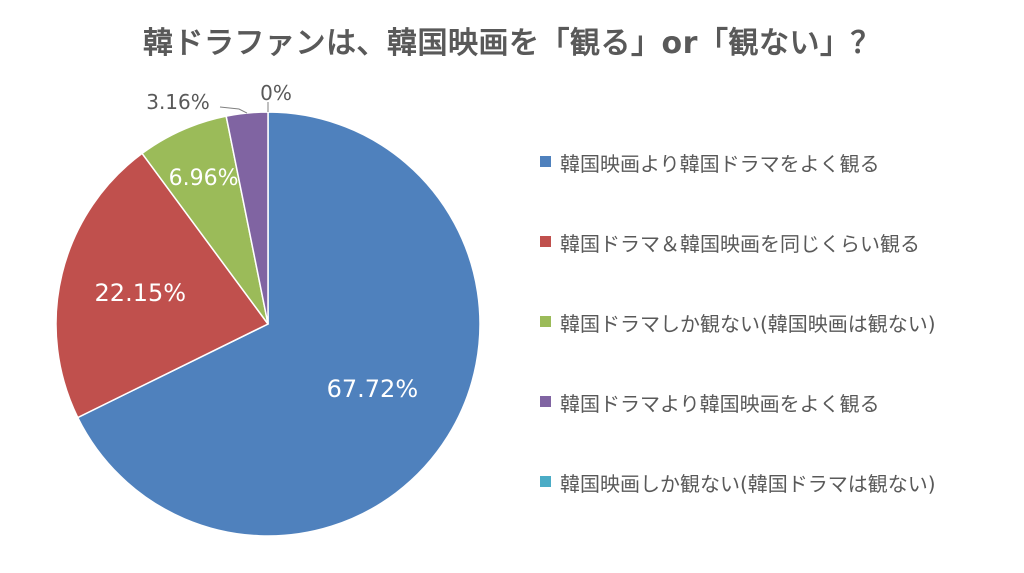 This screenshot has height=573, width=1024. I want to click on data-label: 67.72%, so click(373, 389).